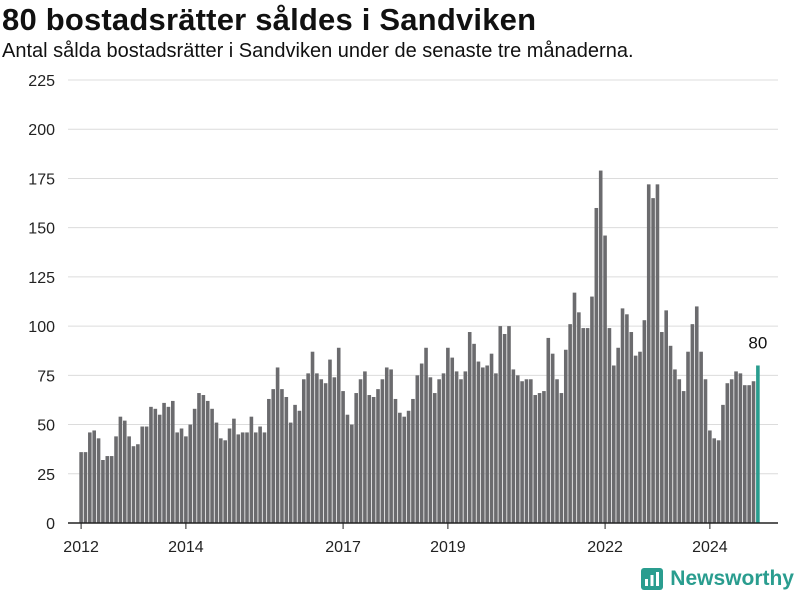 The width and height of the screenshot is (800, 600). What do you see at coordinates (41, 278) in the screenshot?
I see `y-tick-label: 125` at bounding box center [41, 278].